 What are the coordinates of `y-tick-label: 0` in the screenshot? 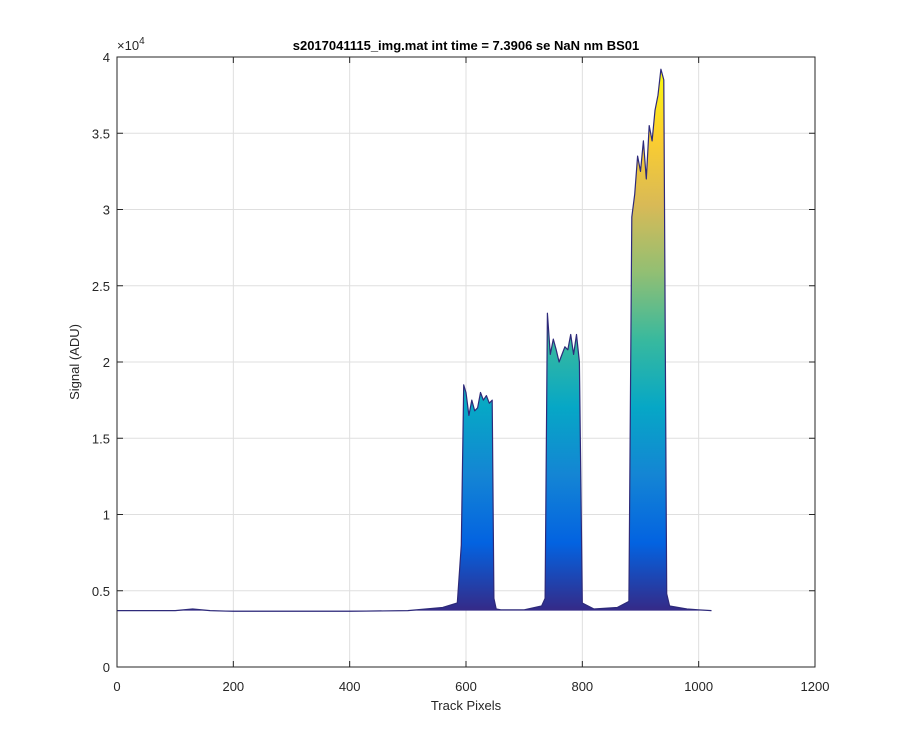 It's located at (106, 667).